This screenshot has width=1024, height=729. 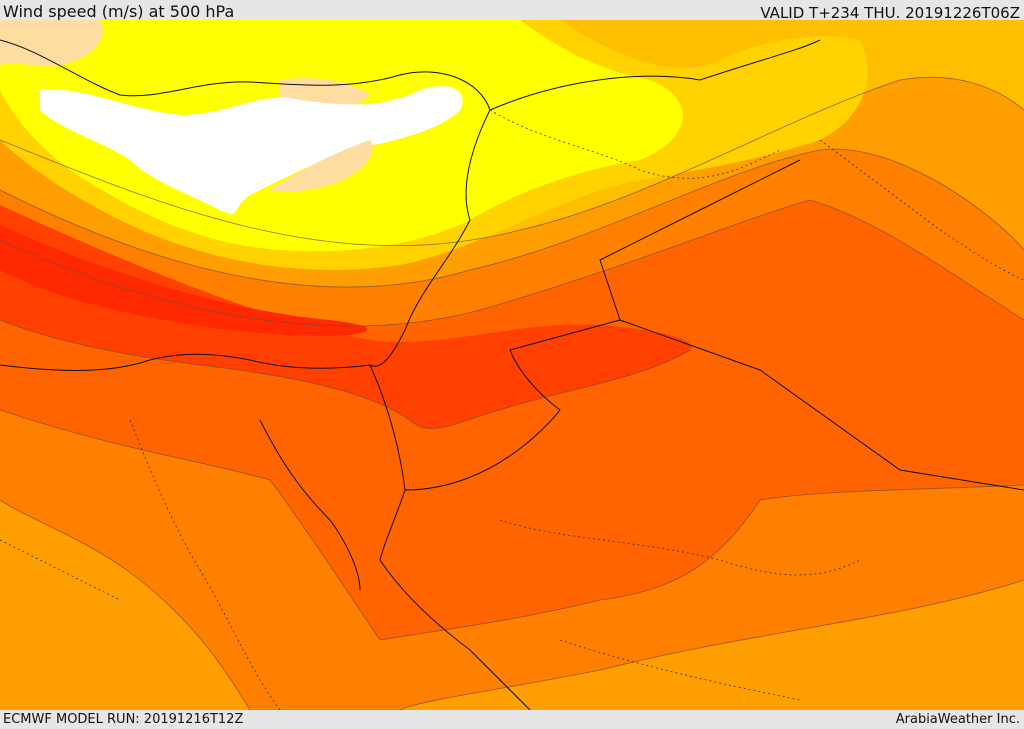 I want to click on header-bar, so click(x=512, y=11).